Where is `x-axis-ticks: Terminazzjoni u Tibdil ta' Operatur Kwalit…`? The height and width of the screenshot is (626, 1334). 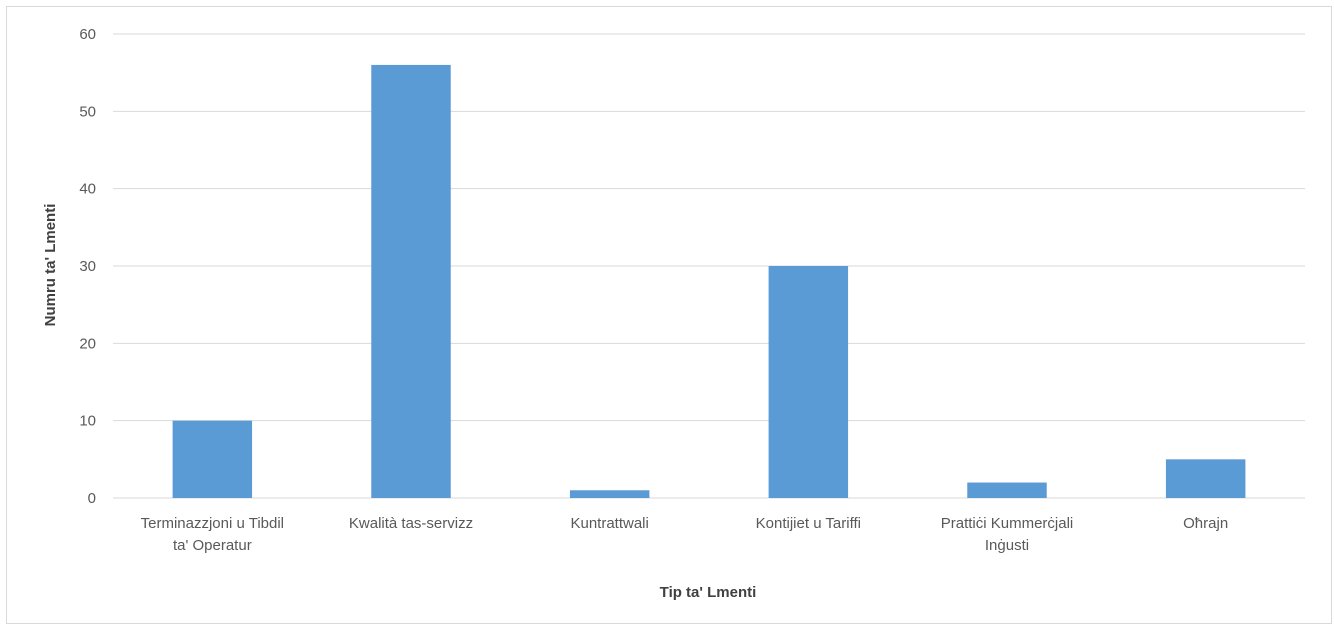
x-axis-ticks: Terminazzjoni u Tibdil ta' Operatur Kwalit… is located at coordinates (685, 534).